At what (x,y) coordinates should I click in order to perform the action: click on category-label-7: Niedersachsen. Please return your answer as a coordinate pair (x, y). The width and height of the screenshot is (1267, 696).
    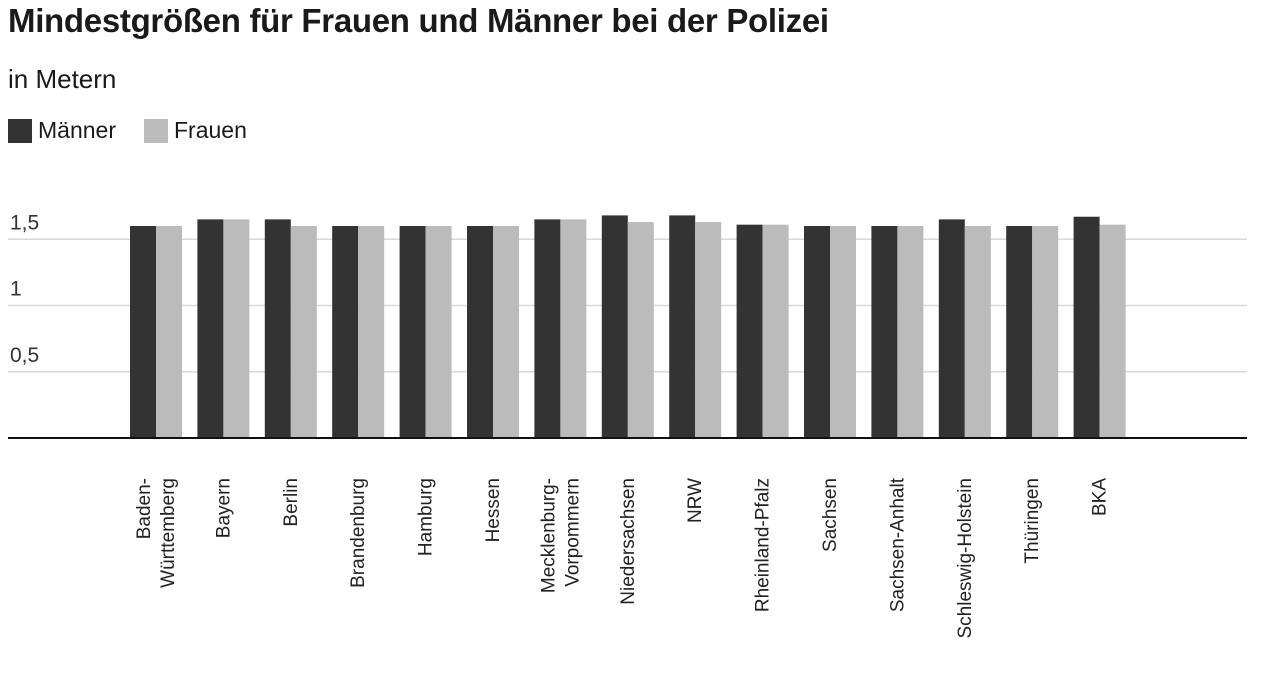
    Looking at the image, I should click on (628, 541).